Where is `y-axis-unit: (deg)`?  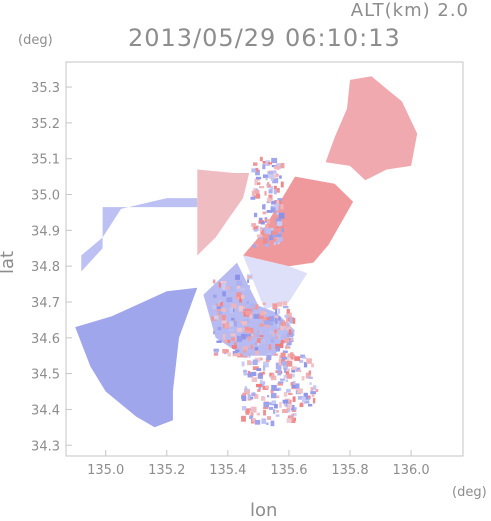
y-axis-unit: (deg) is located at coordinates (35, 40).